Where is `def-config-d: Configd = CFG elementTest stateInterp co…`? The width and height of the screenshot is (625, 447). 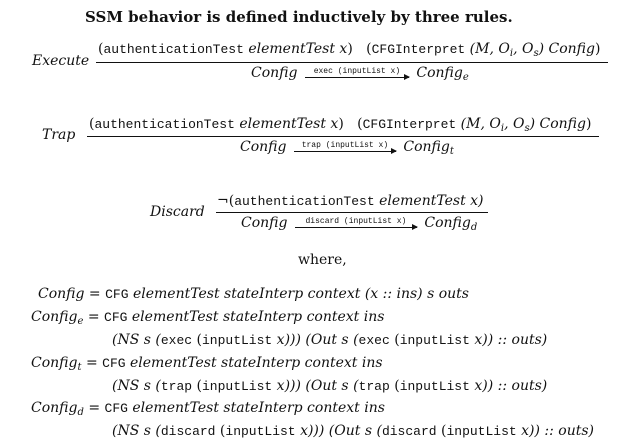 def-config-d: Configd = CFG elementTest stateInterp co… is located at coordinates (208, 409).